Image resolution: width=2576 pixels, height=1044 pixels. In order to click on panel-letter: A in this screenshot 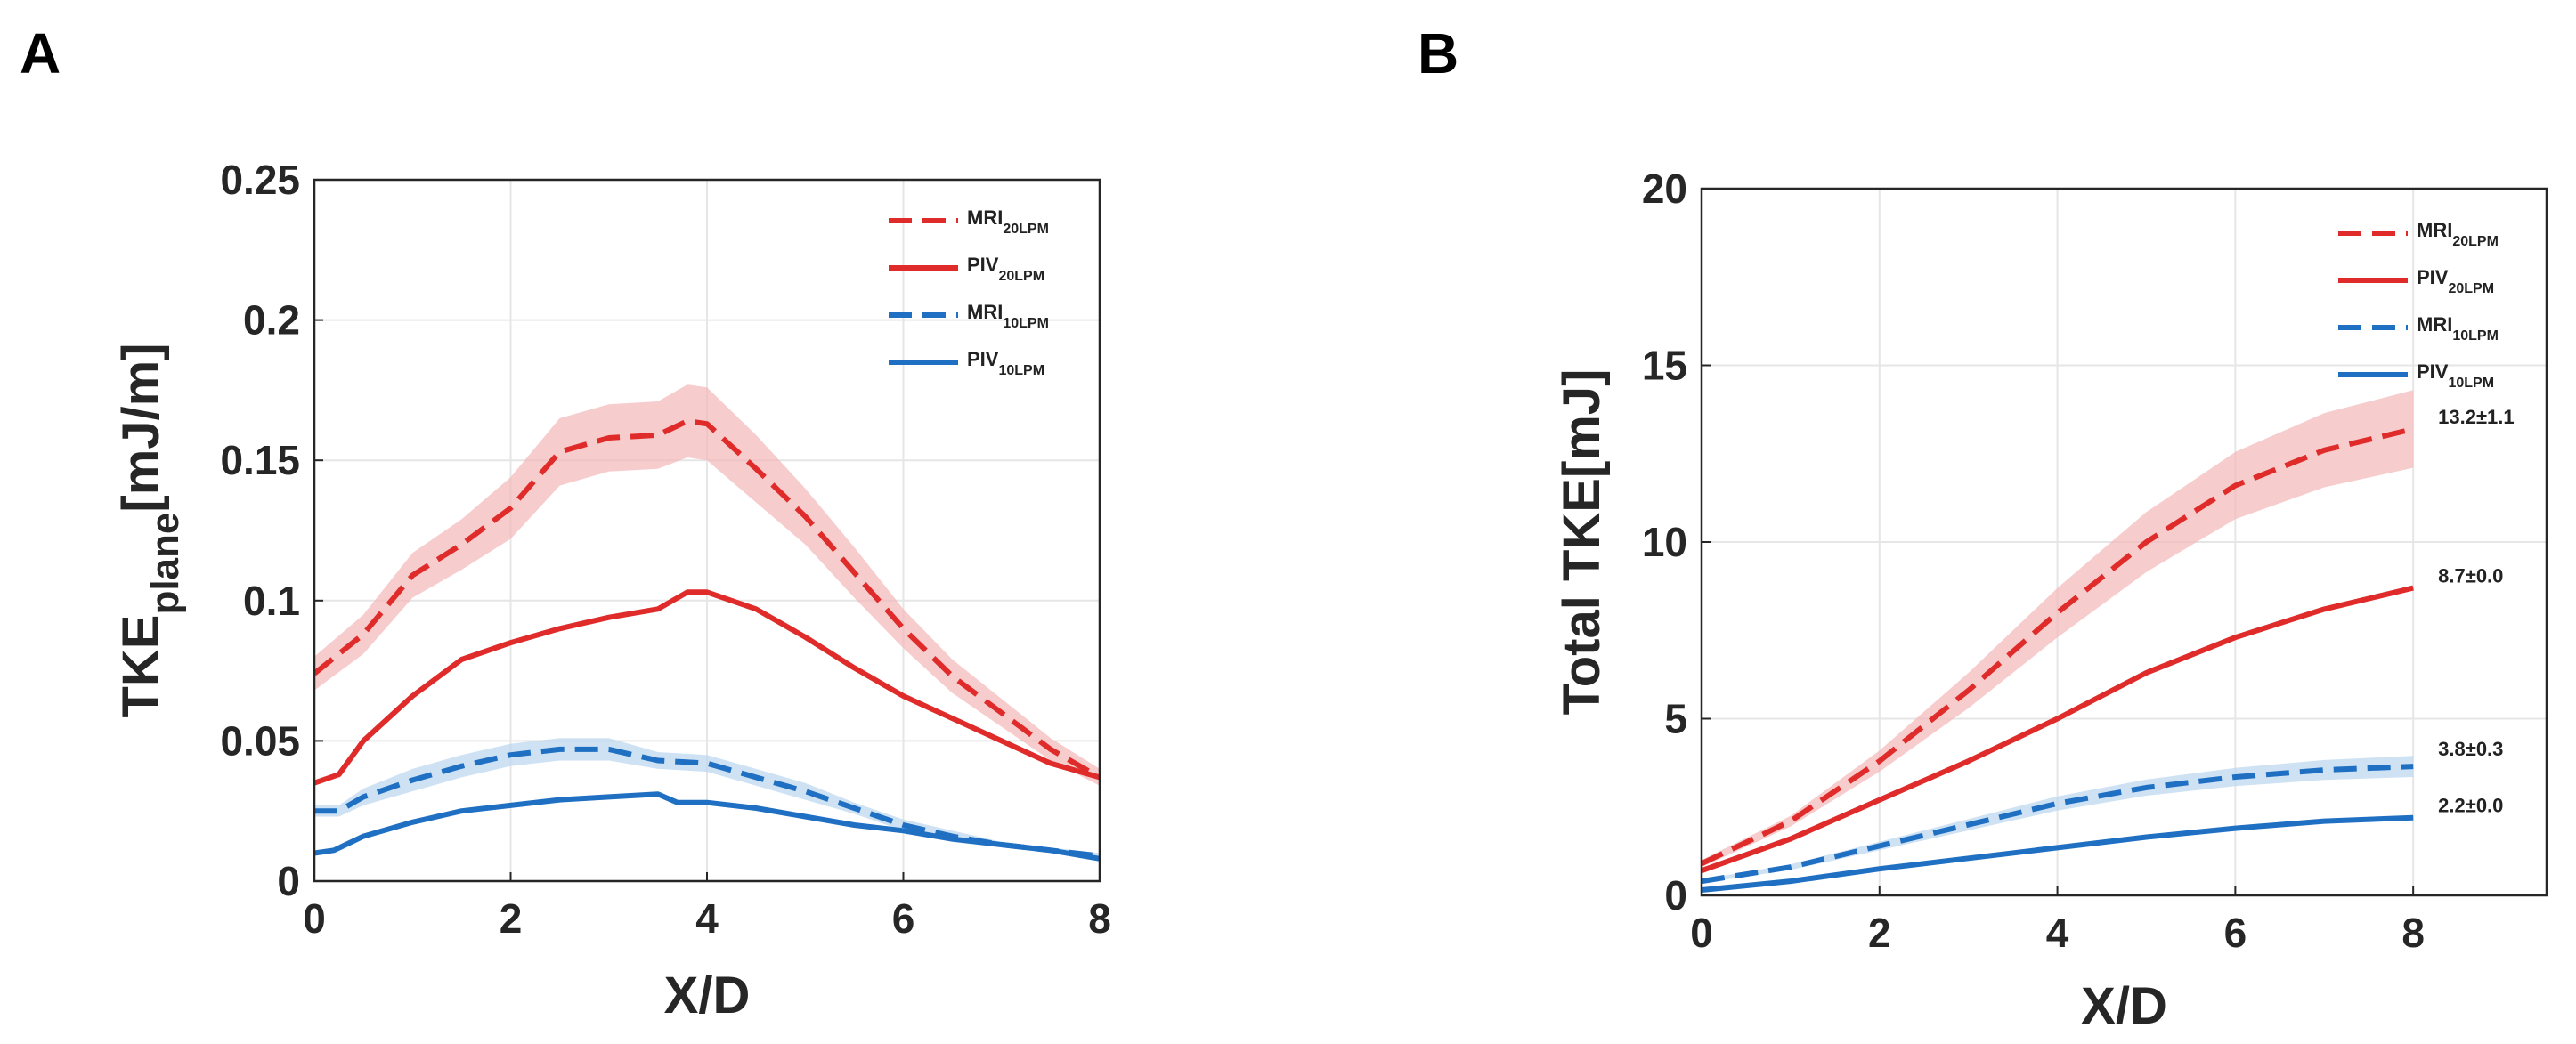, I will do `click(40, 53)`.